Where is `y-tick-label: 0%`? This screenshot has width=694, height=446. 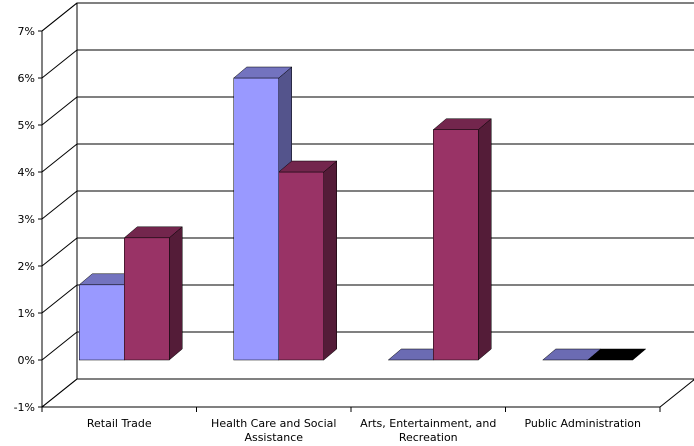
y-tick-label: 0% is located at coordinates (26, 360).